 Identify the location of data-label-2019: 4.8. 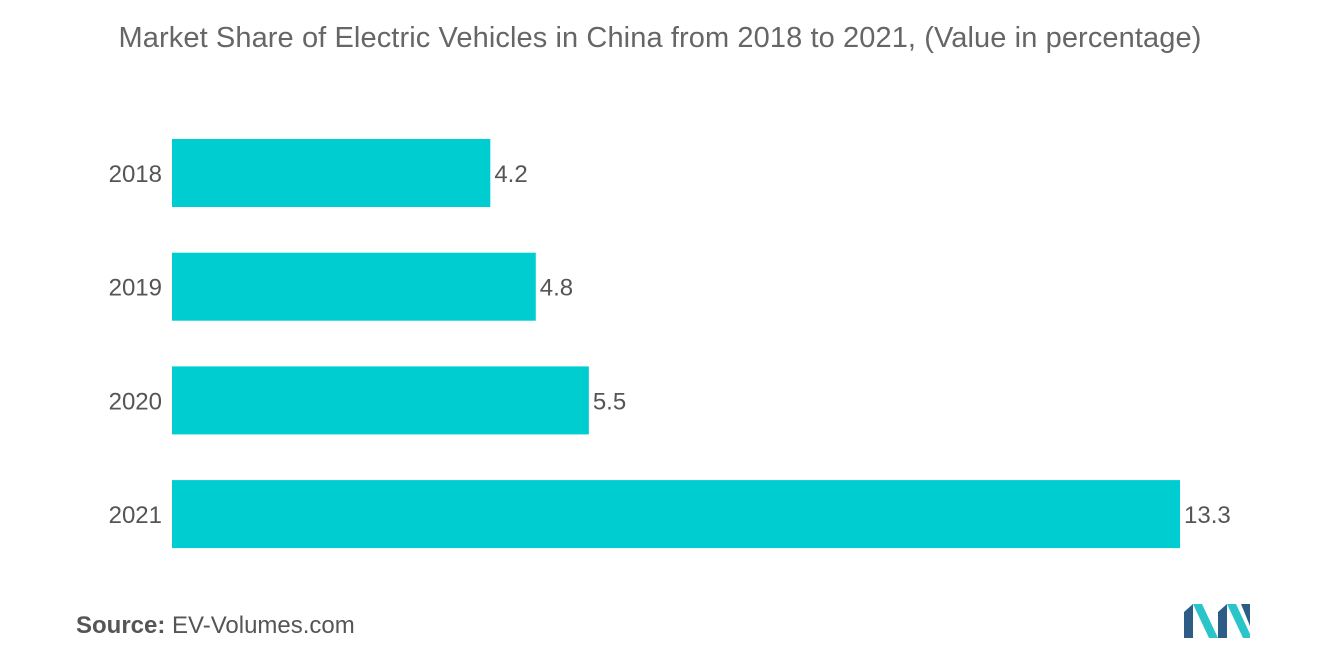
(556, 288).